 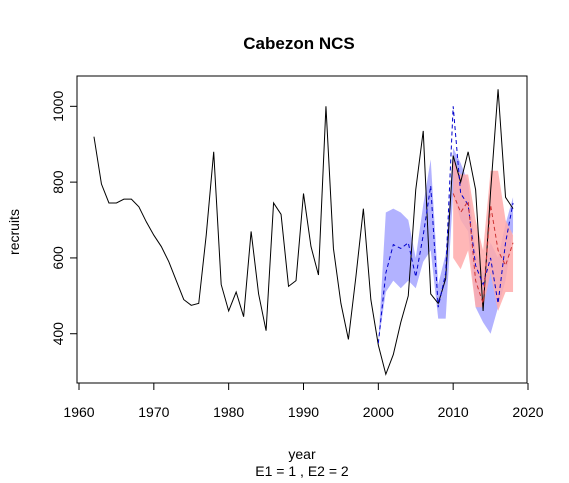 I want to click on x-tick-label: 1960, so click(x=78, y=412).